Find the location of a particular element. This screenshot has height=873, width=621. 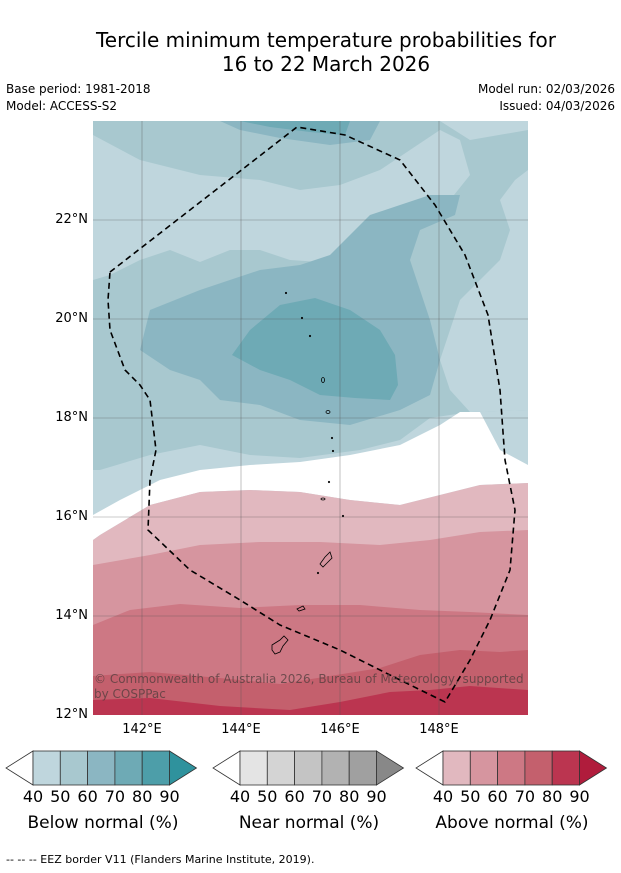

issued-date: Issued: 04/03/2026 is located at coordinates (557, 106).